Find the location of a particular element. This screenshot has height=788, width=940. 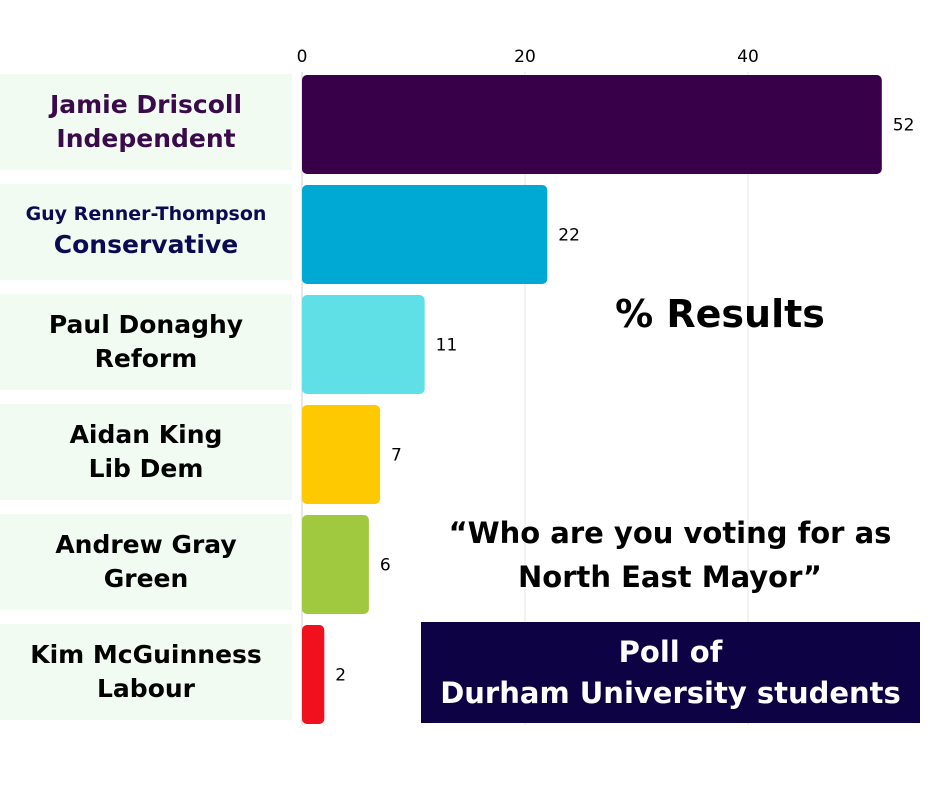

poll-source-line-1: Poll of is located at coordinates (670, 651).